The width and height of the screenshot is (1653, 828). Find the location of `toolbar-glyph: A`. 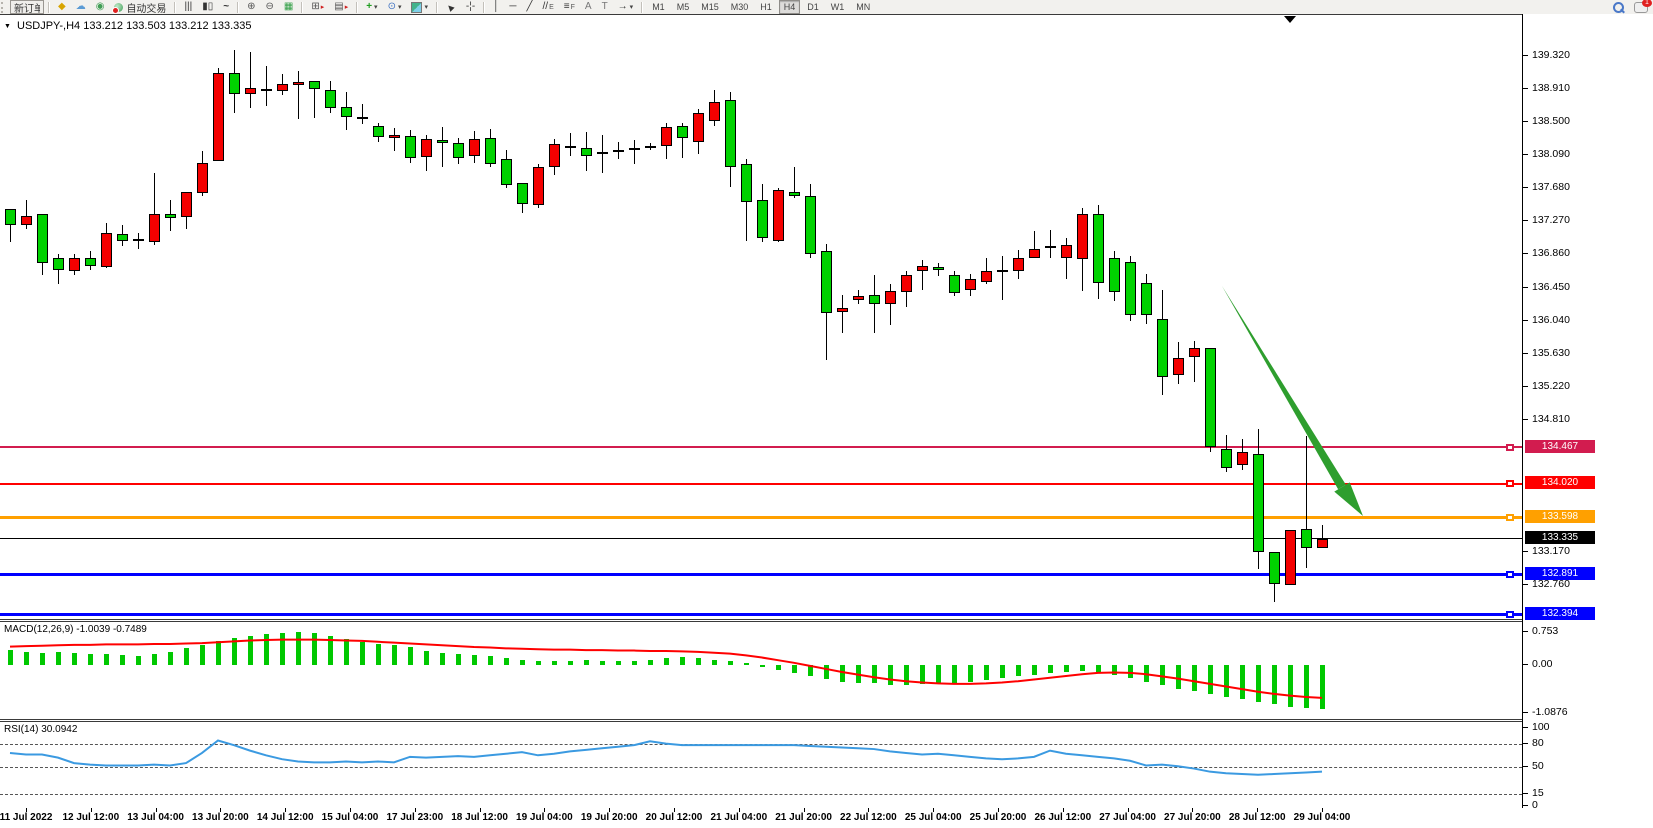

toolbar-glyph: A is located at coordinates (588, 6).